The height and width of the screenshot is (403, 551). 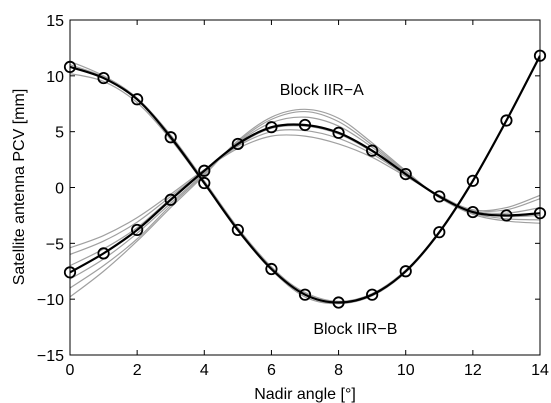 What do you see at coordinates (55, 21) in the screenshot?
I see `y-tick-label-6: 15` at bounding box center [55, 21].